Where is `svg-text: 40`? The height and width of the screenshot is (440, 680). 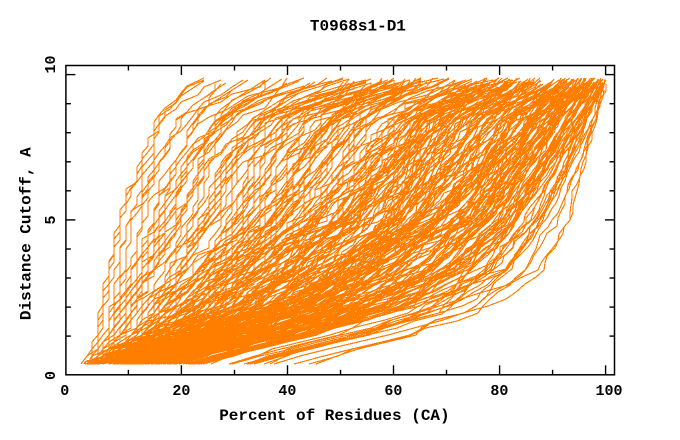 svg-text: 40 is located at coordinates (287, 391).